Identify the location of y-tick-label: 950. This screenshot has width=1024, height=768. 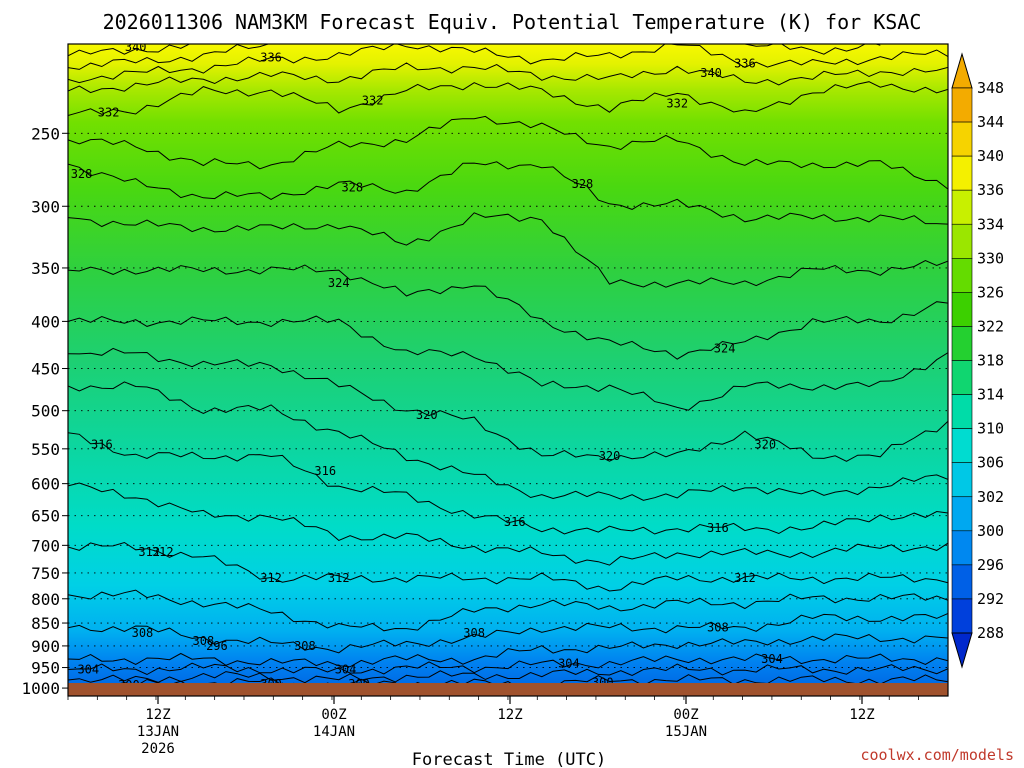
(45, 668).